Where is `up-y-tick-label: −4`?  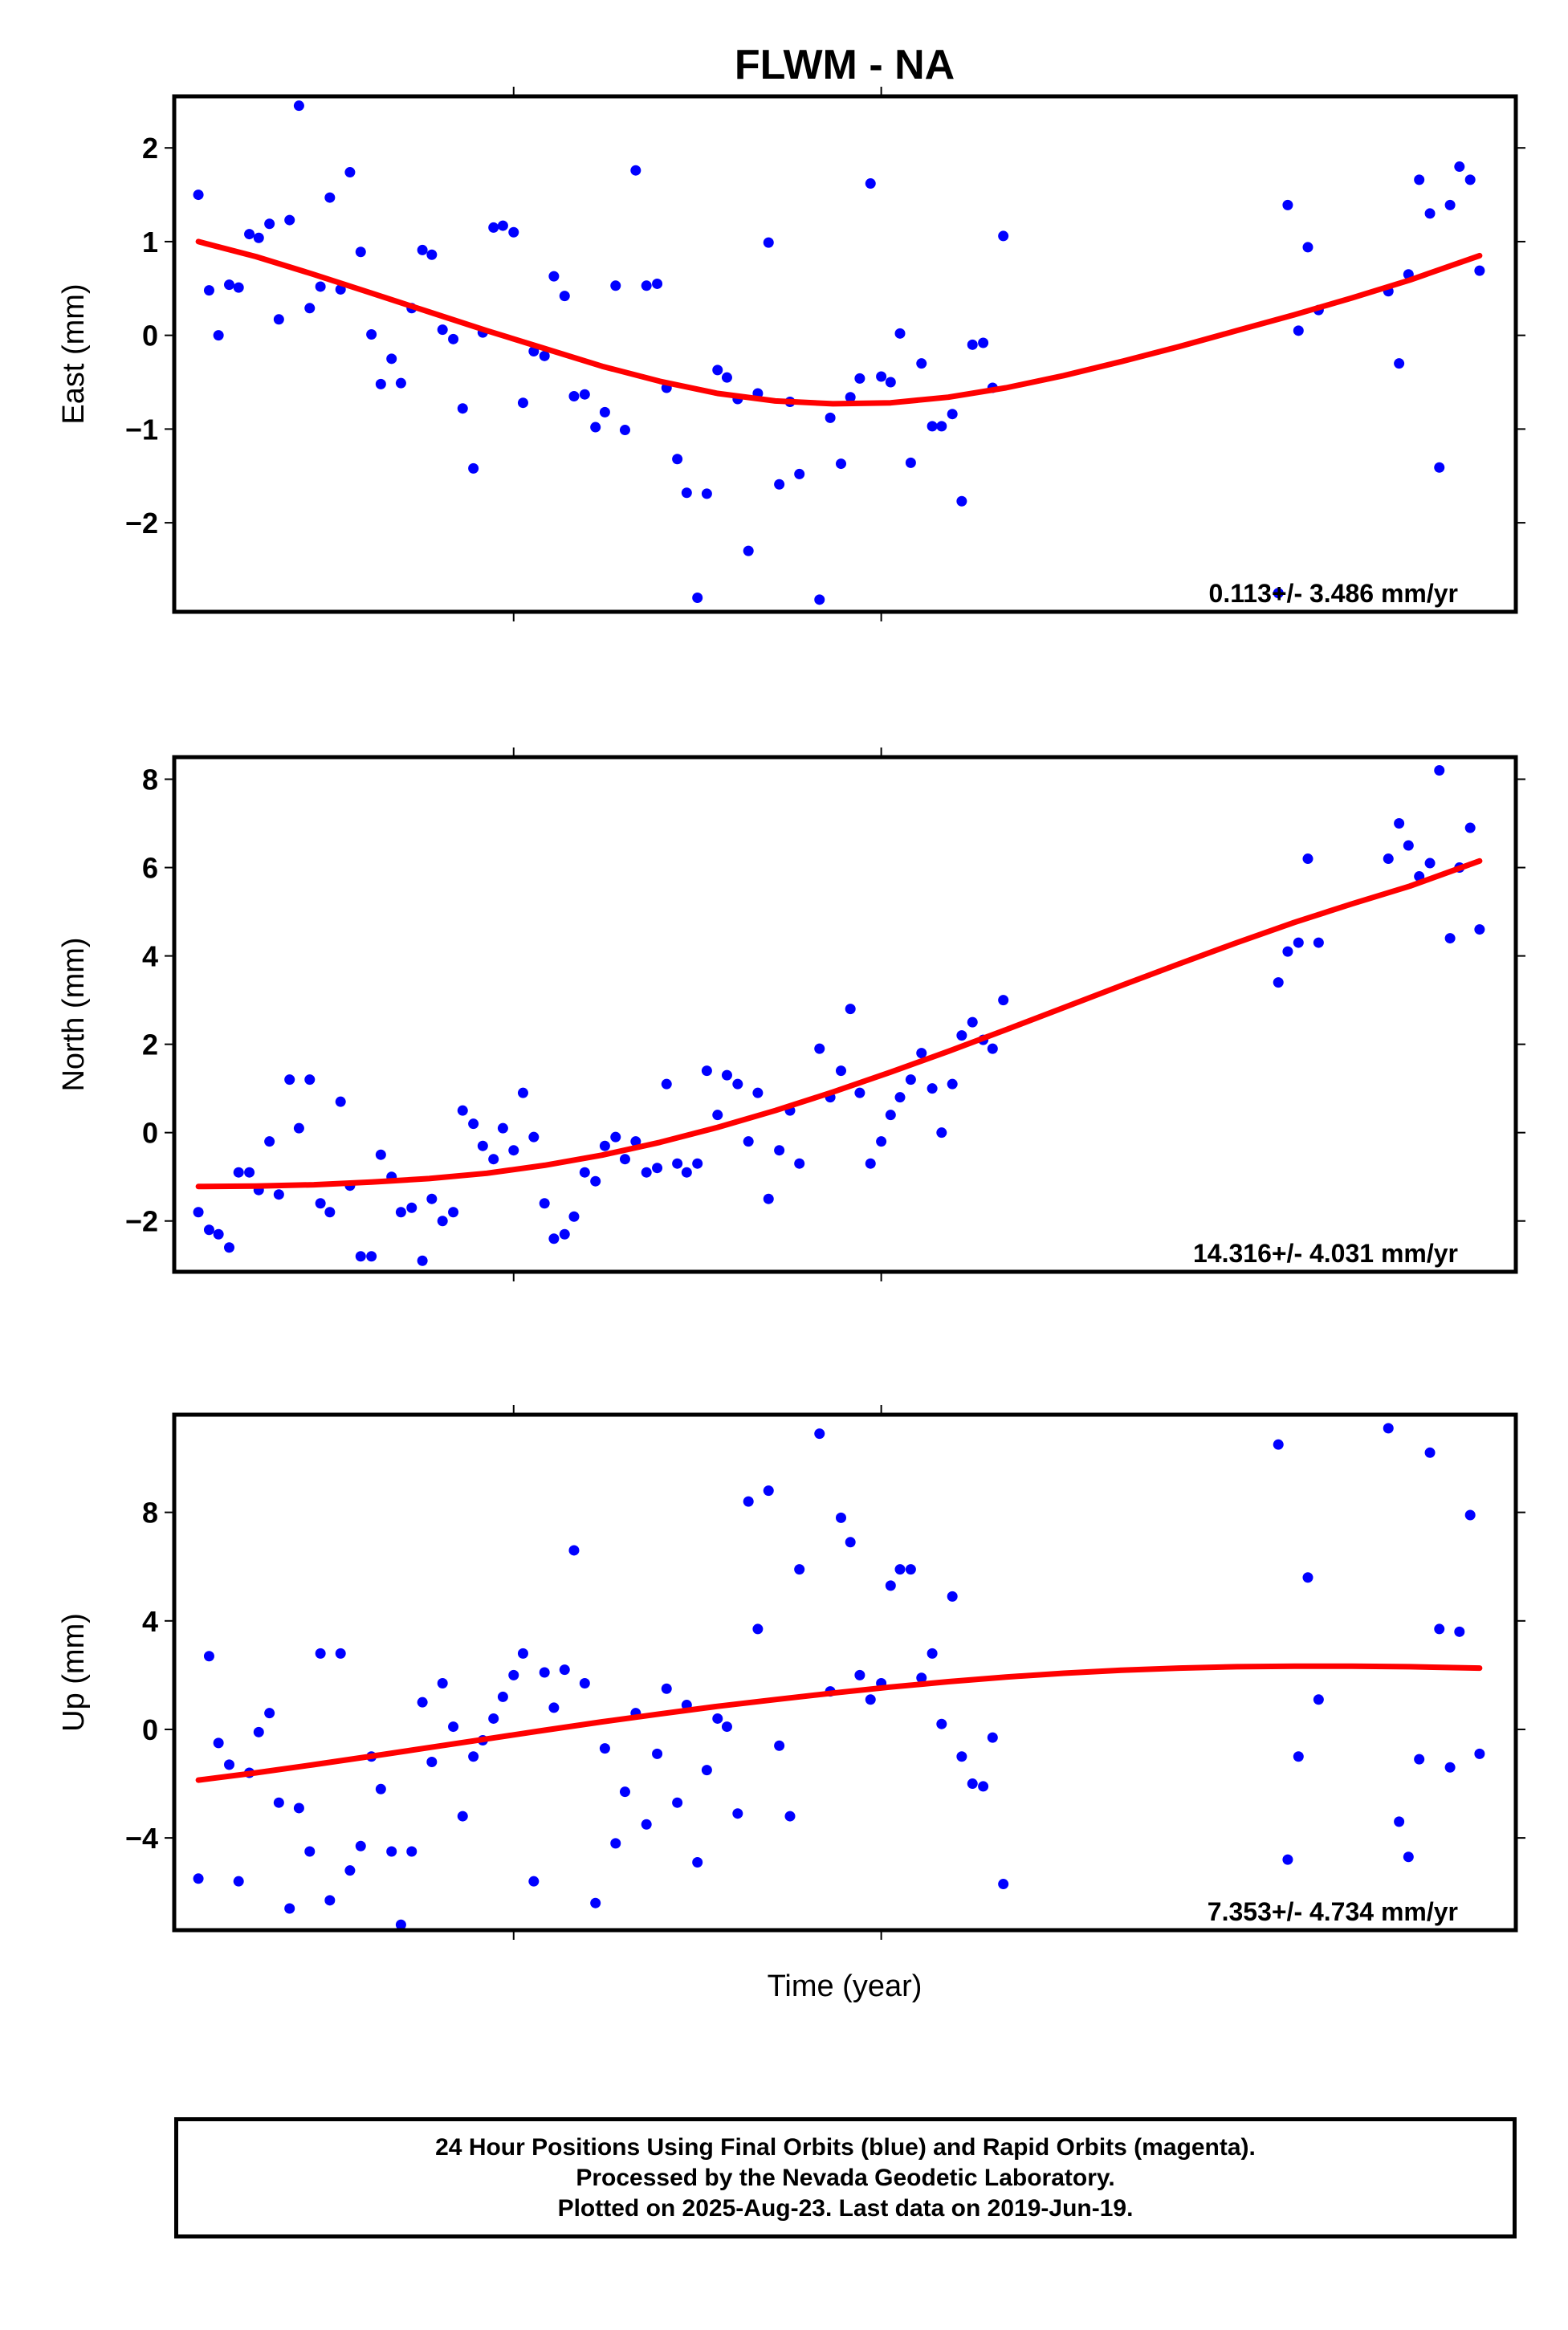
up-y-tick-label: −4 is located at coordinates (141, 1838).